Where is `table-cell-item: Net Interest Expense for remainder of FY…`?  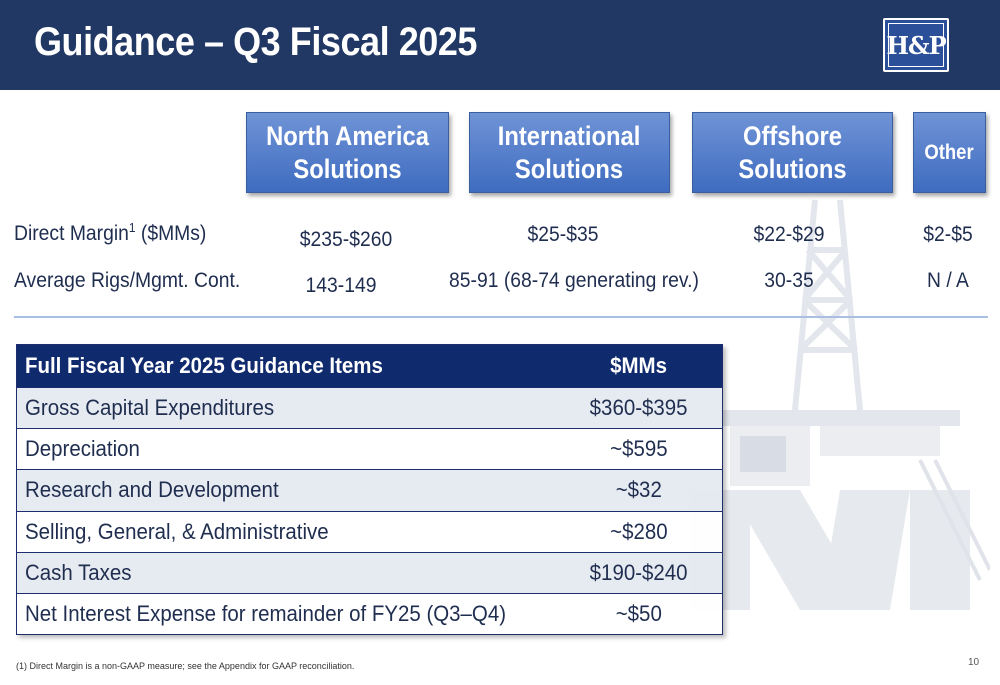 table-cell-item: Net Interest Expense for remainder of FY… is located at coordinates (286, 614).